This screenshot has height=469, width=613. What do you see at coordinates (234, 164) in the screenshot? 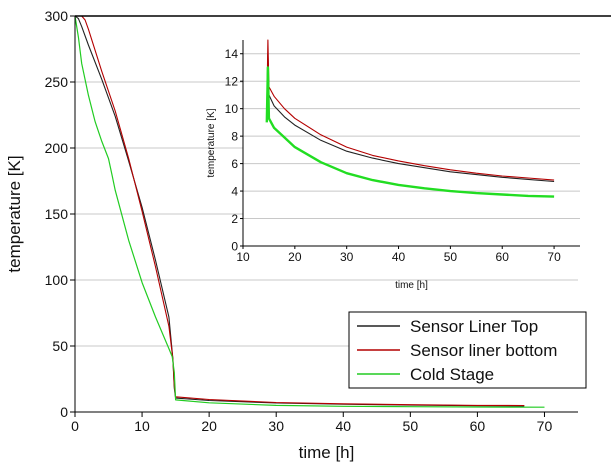
I see `y-tick-label: 6` at bounding box center [234, 164].